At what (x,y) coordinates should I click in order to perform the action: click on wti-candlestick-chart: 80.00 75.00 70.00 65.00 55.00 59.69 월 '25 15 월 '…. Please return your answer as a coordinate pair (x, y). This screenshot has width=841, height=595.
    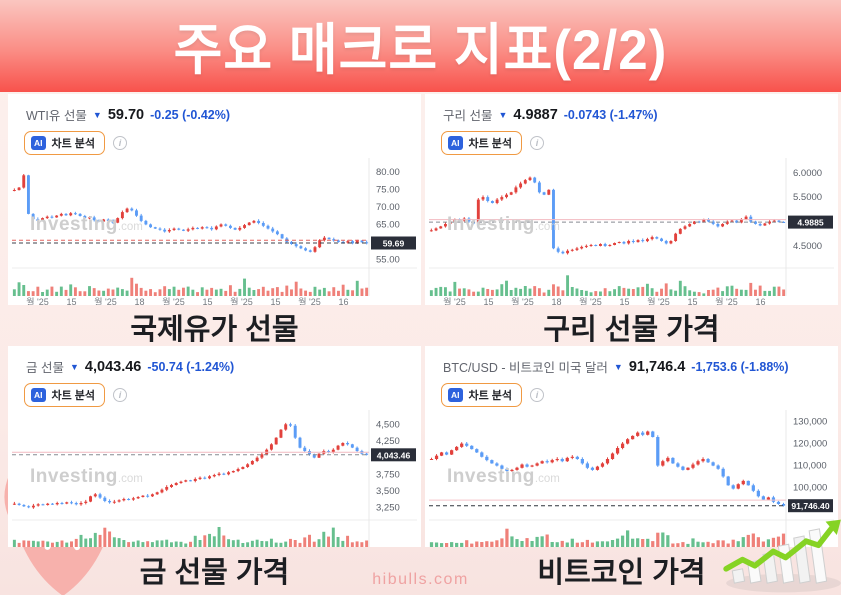
    Looking at the image, I should click on (214, 231).